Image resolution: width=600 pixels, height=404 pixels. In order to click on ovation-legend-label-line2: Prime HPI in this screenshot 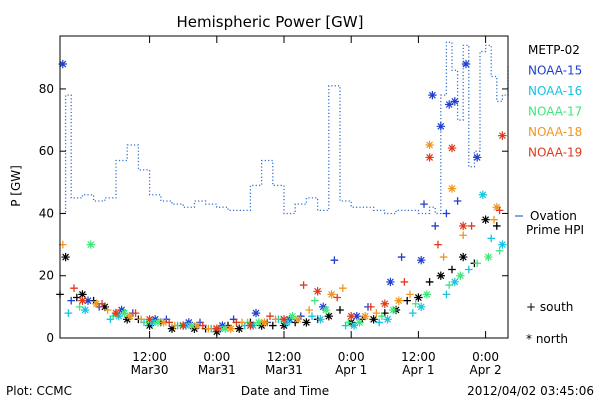, I will do `click(555, 230)`.